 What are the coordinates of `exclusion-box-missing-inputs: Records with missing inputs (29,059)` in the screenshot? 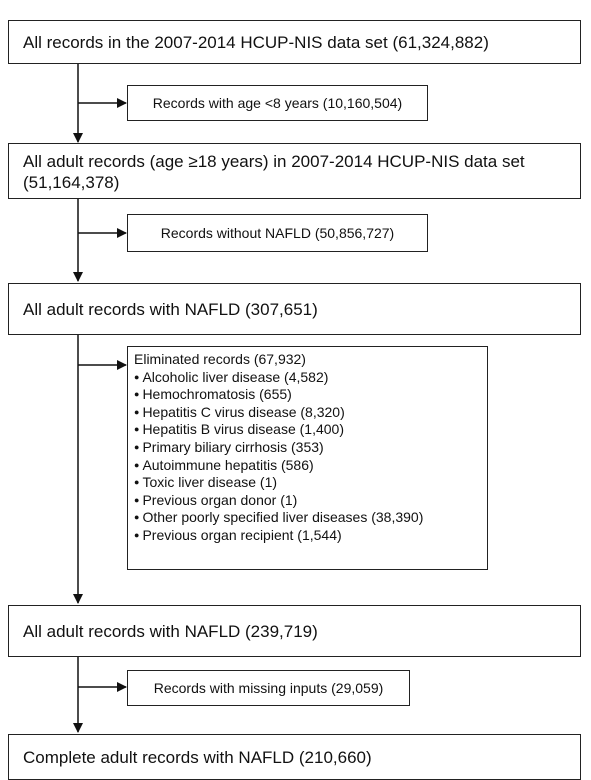 It's located at (268, 688).